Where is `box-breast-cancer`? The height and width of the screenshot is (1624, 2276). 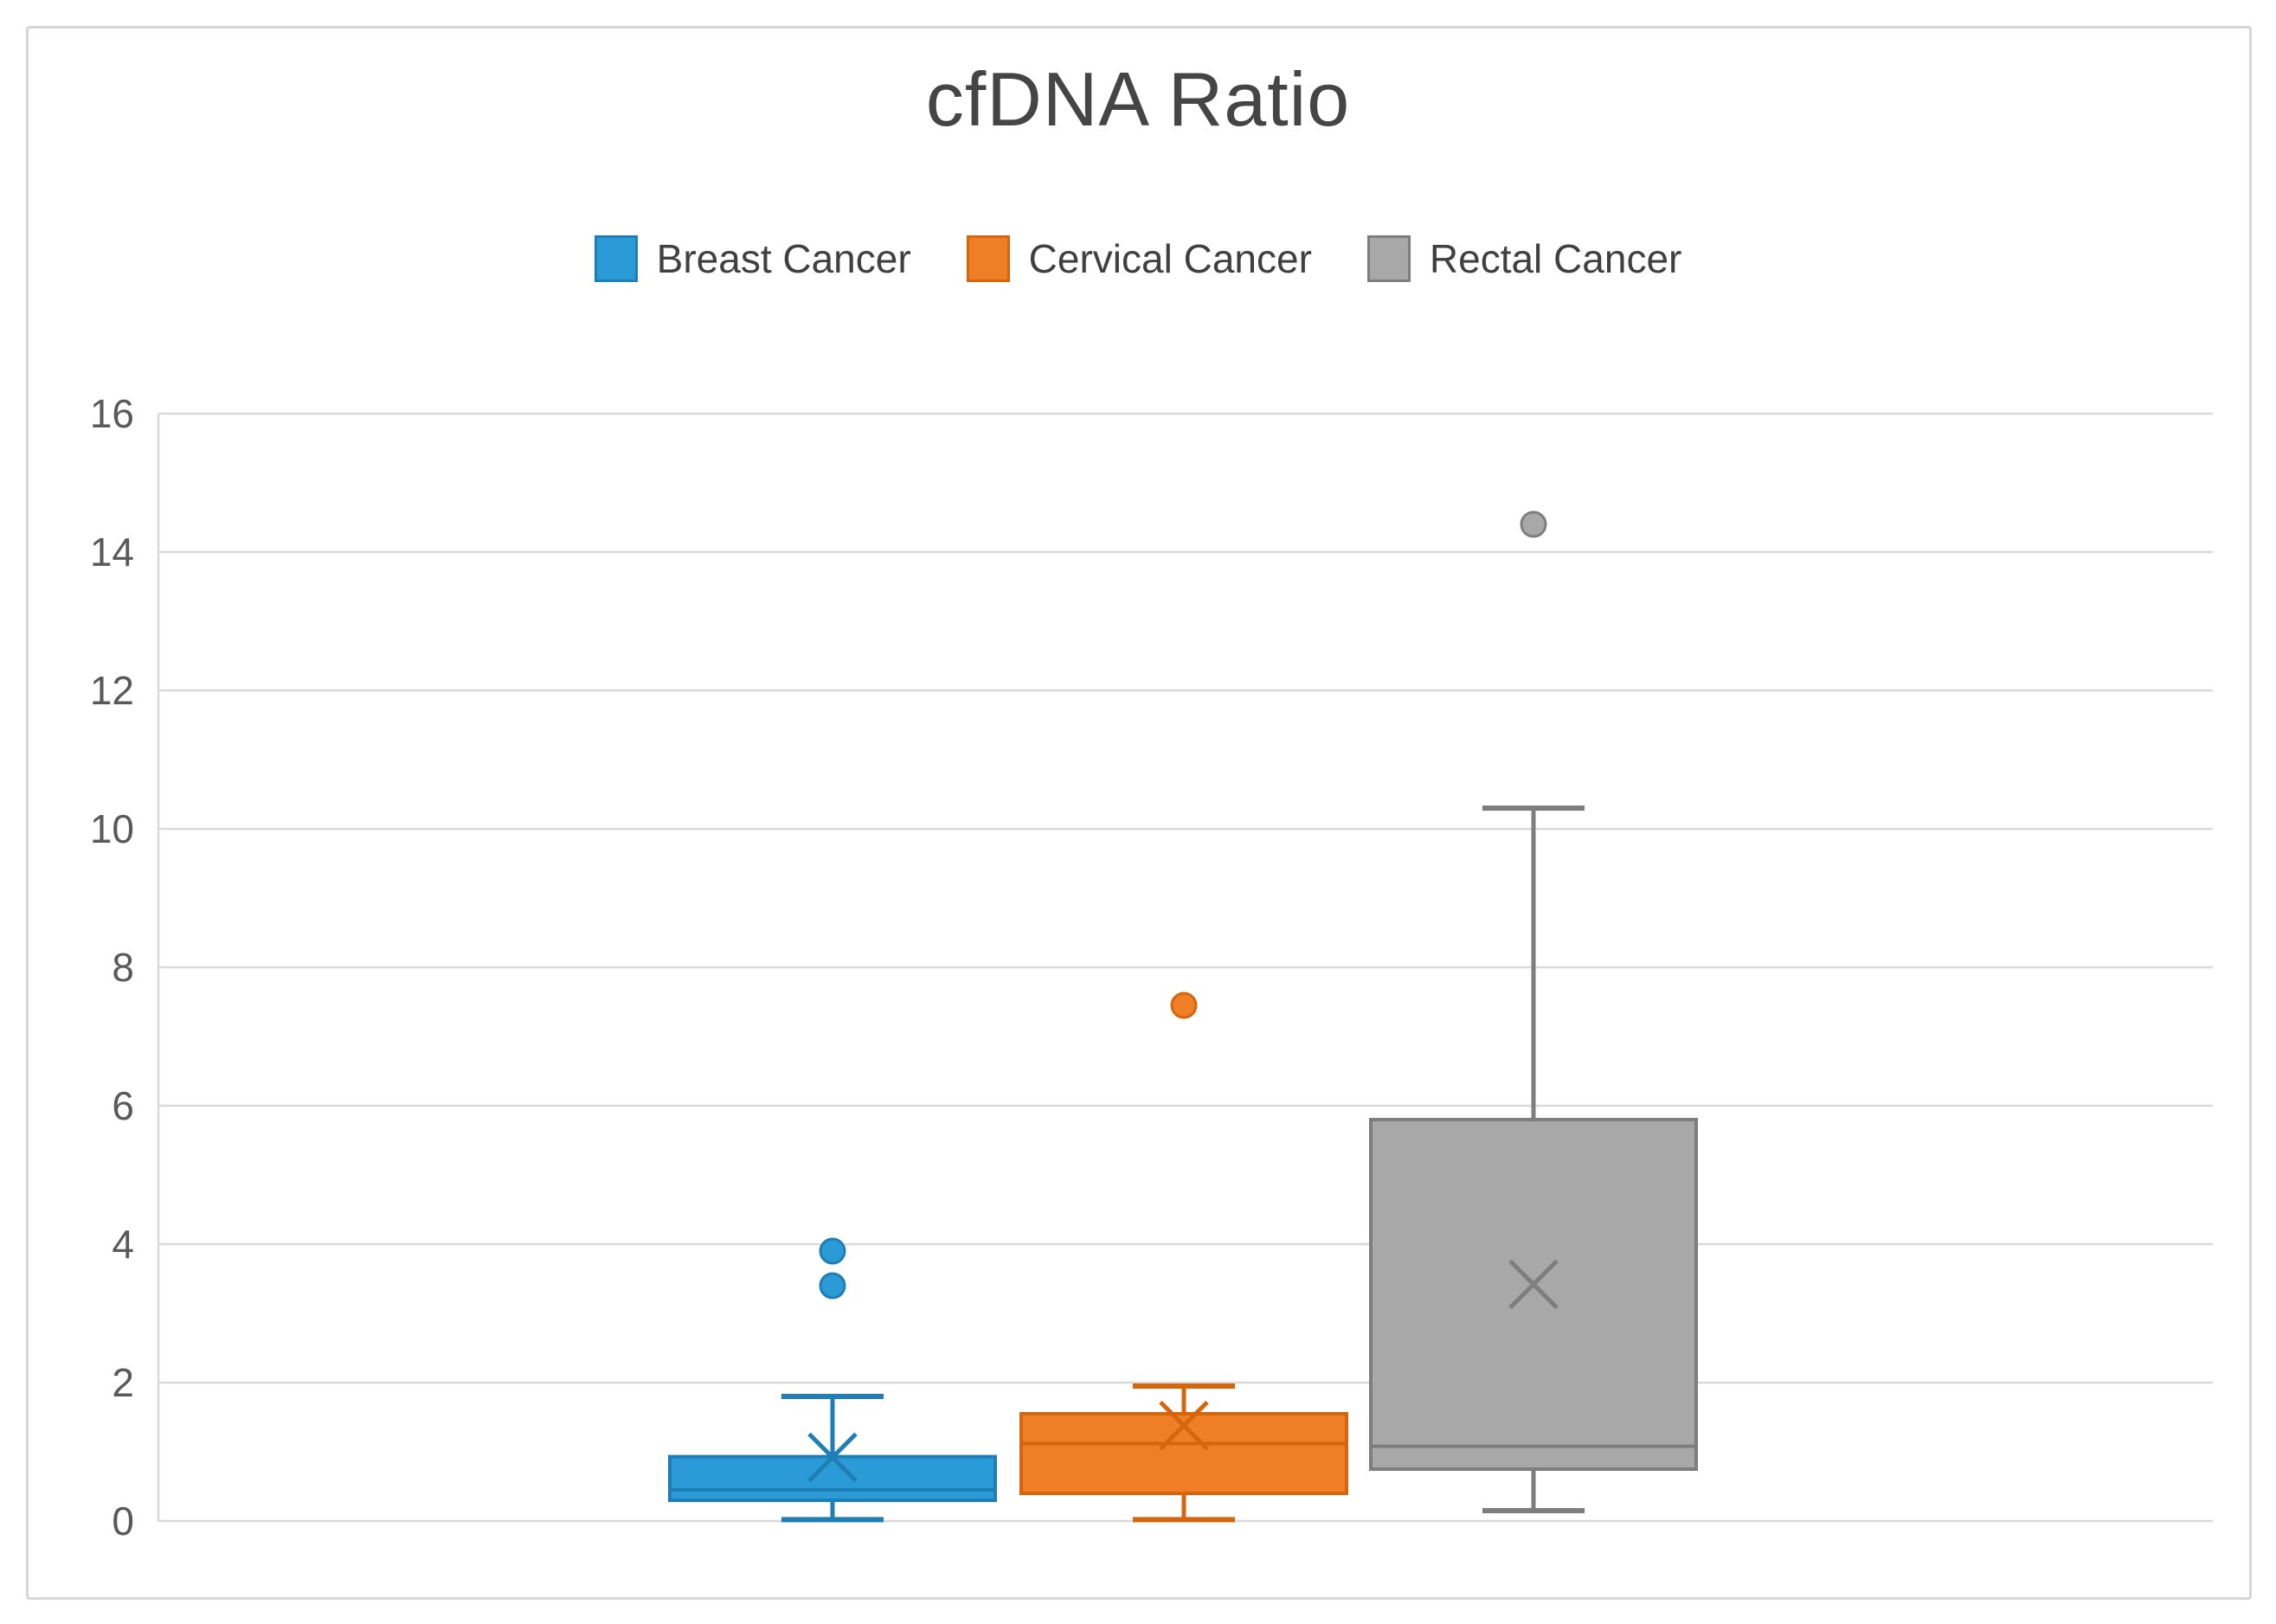
box-breast-cancer is located at coordinates (832, 1478).